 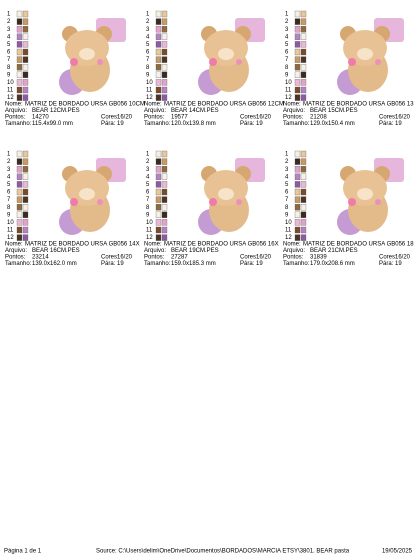 I want to click on footer-date: 19/05/2025, so click(x=397, y=552).